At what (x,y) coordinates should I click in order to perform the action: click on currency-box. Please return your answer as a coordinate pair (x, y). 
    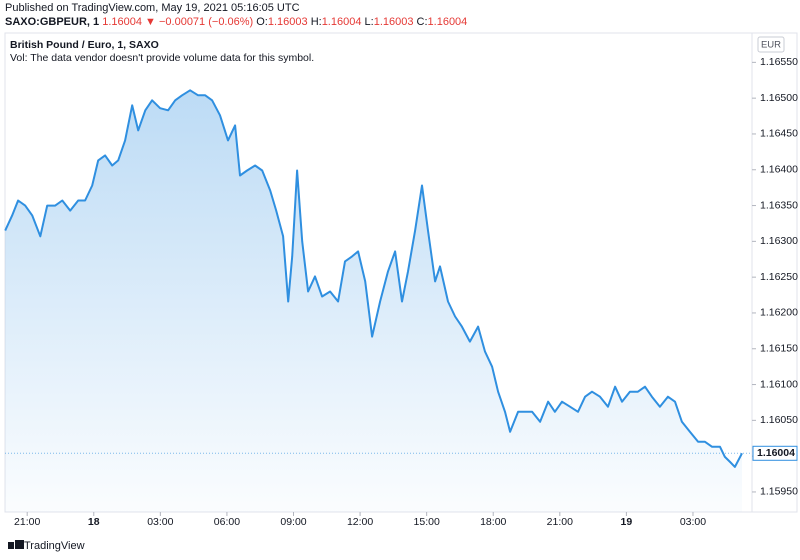
    Looking at the image, I should click on (771, 44).